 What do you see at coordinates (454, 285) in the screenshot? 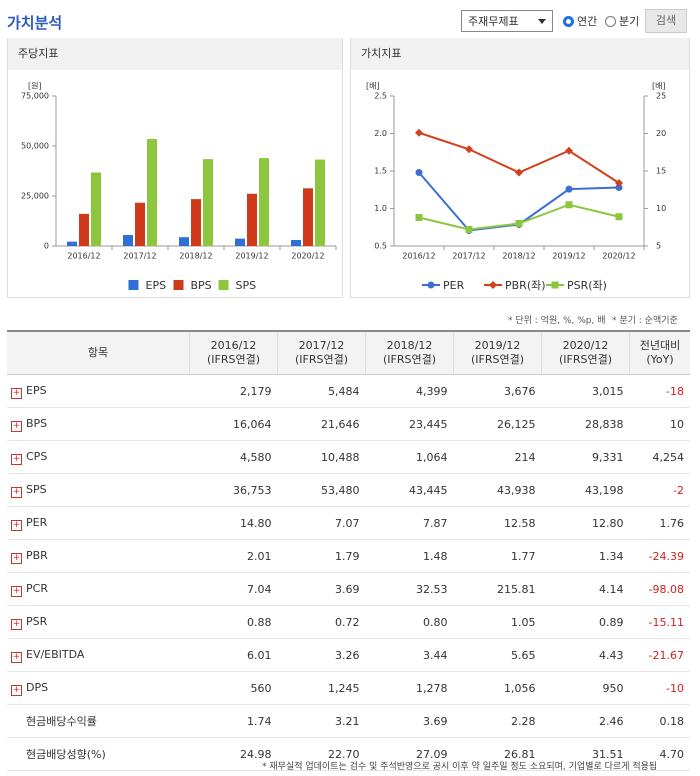
I see `legend-label: PER` at bounding box center [454, 285].